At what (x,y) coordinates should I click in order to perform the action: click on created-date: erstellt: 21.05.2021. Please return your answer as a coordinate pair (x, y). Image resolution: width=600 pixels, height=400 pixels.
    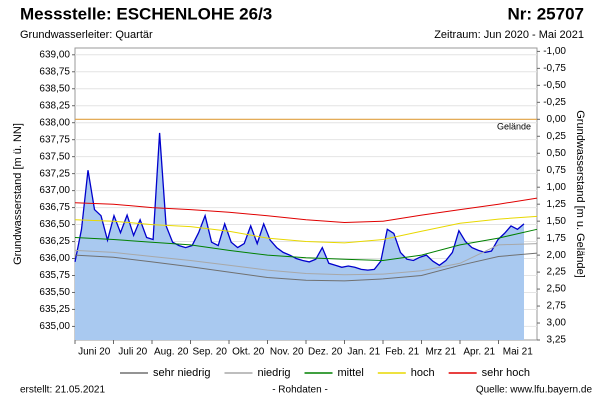
    Looking at the image, I should click on (62, 390).